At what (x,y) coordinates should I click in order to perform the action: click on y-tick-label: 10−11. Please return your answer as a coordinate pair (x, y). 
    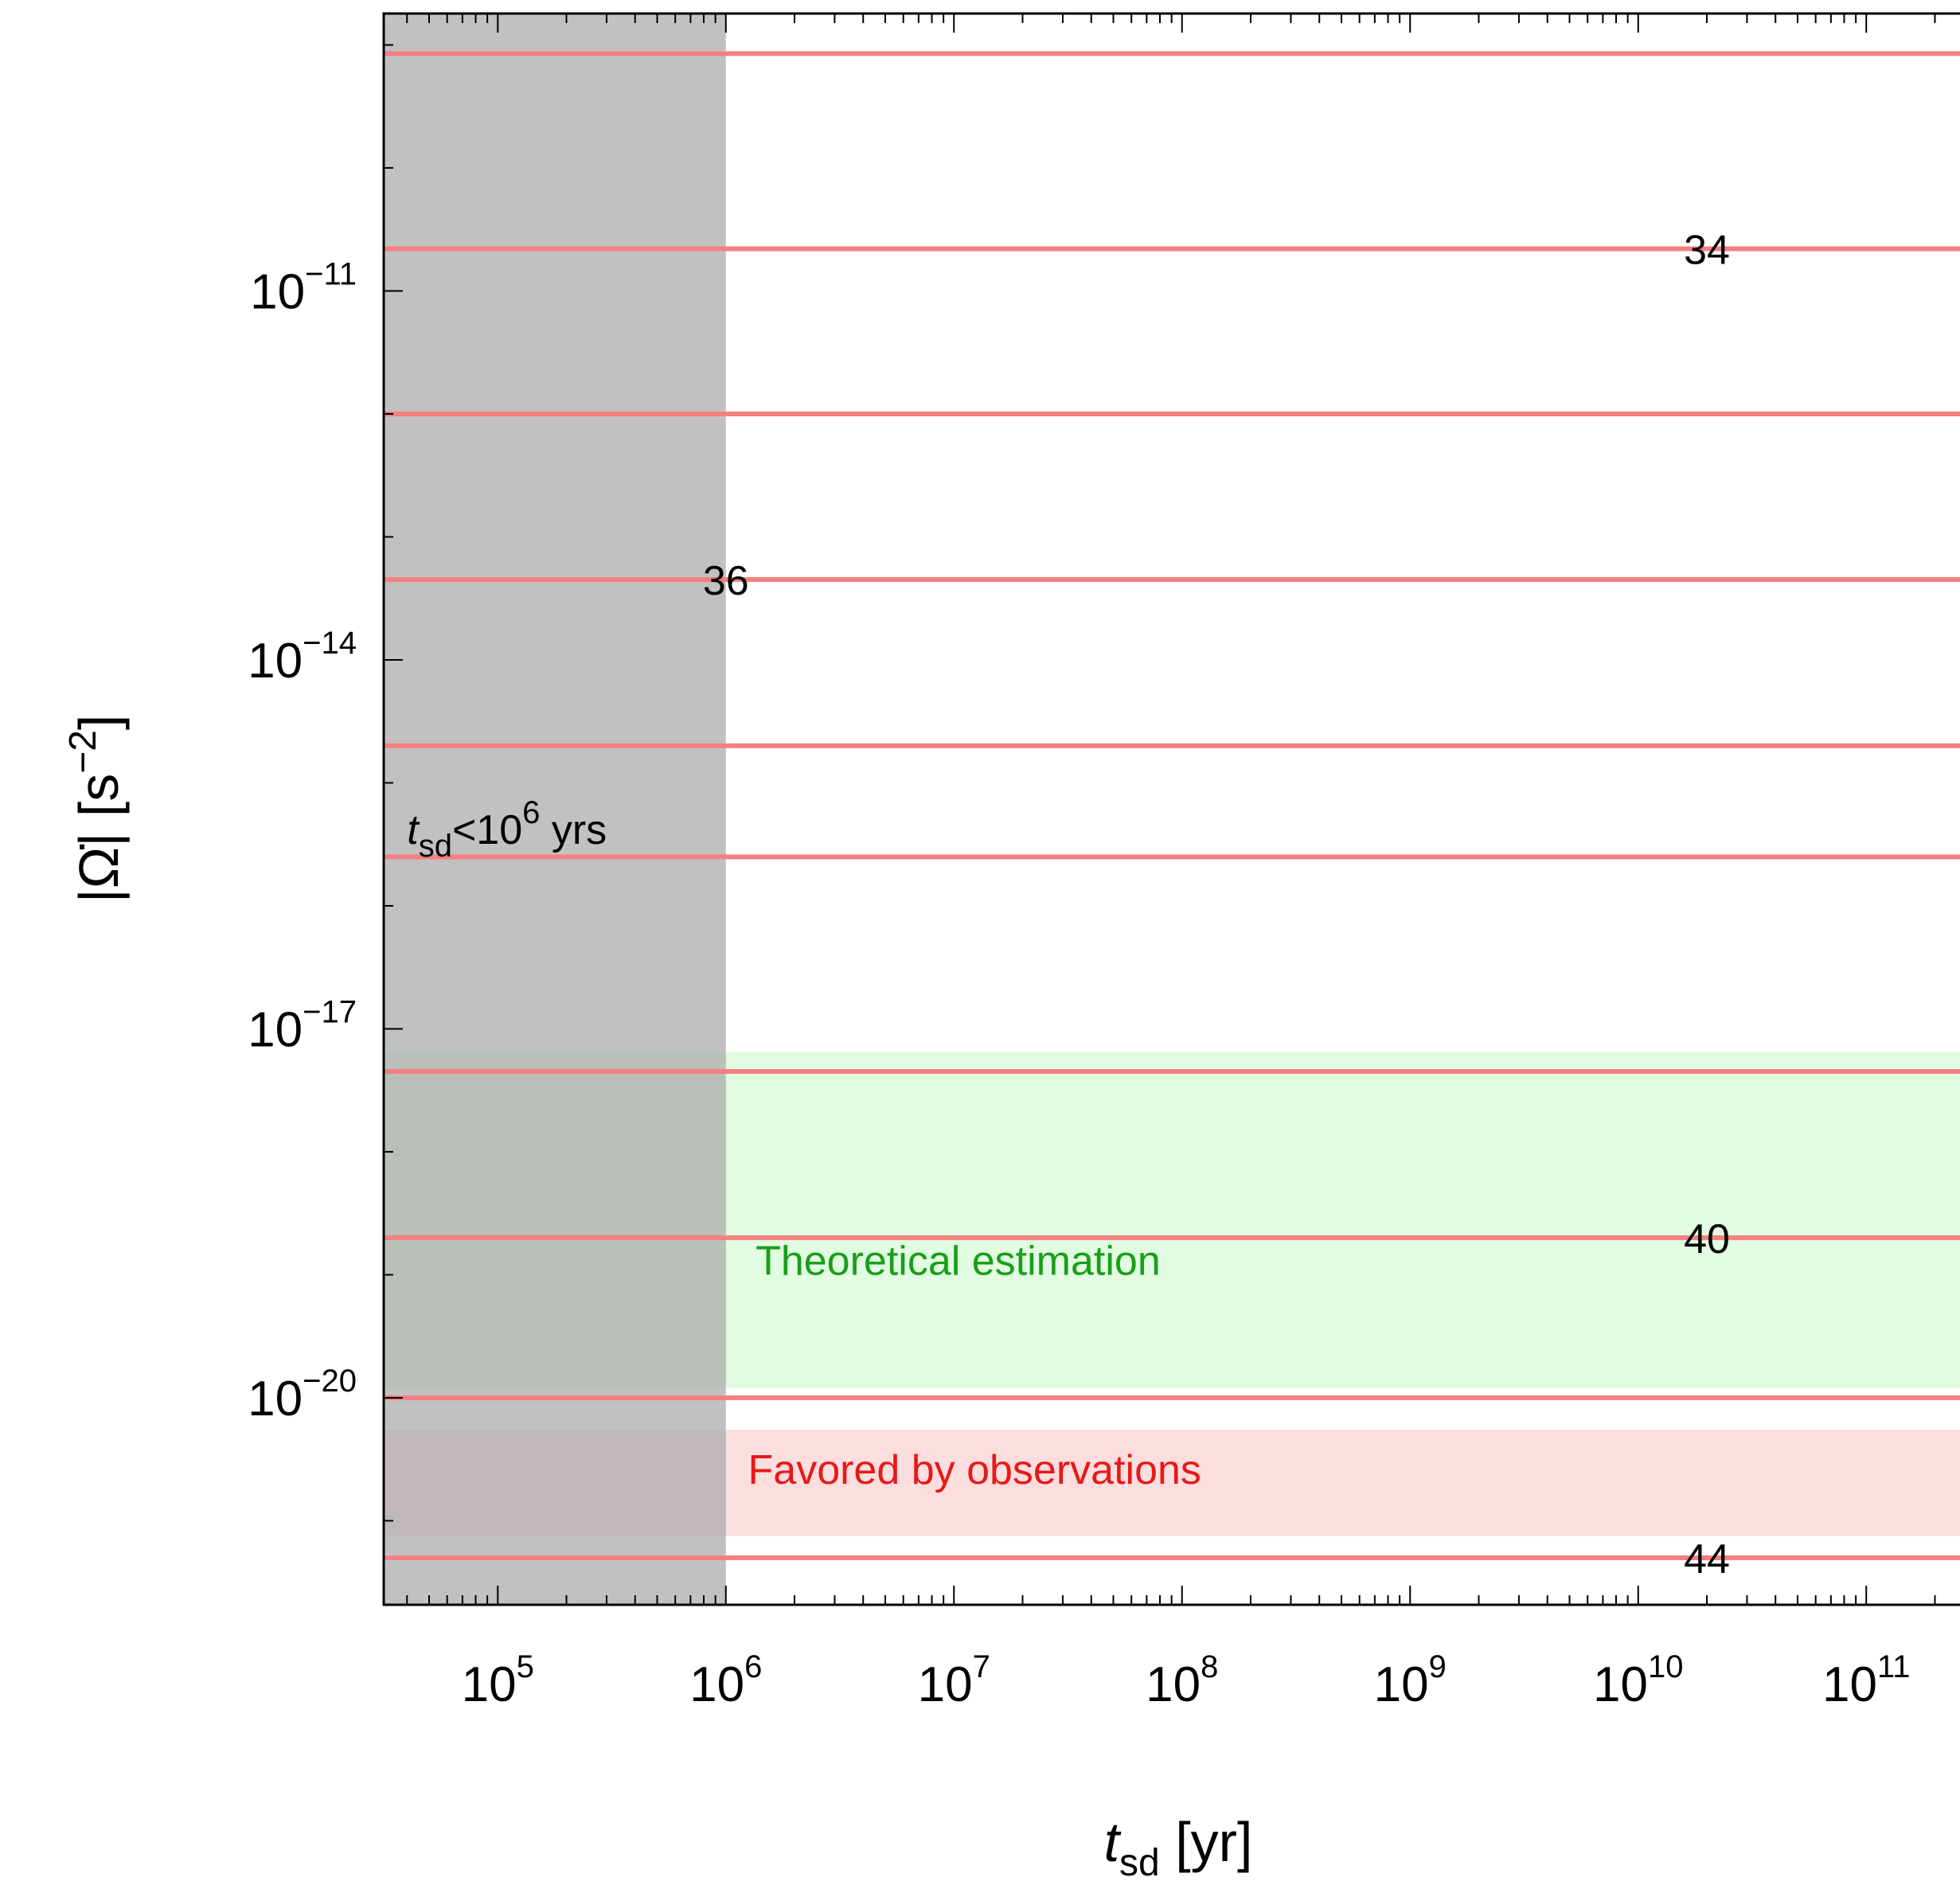
    Looking at the image, I should click on (303, 287).